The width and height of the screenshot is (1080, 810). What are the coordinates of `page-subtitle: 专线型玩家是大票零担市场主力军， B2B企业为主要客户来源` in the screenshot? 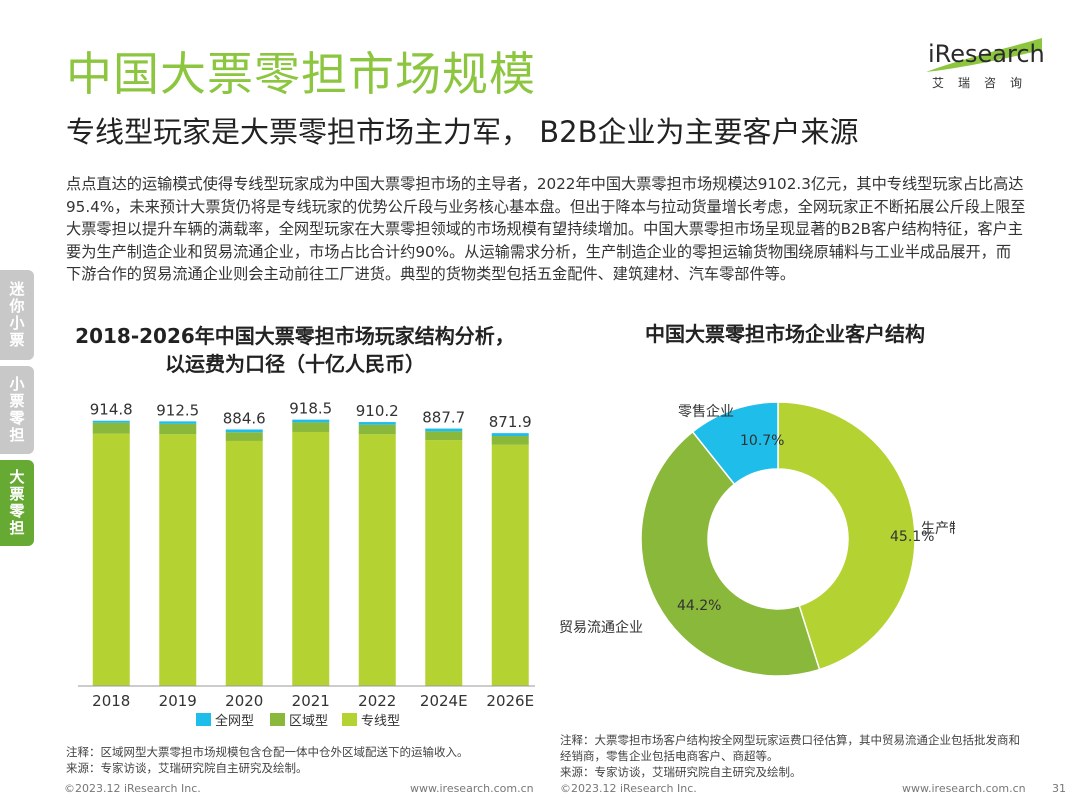 It's located at (462, 132).